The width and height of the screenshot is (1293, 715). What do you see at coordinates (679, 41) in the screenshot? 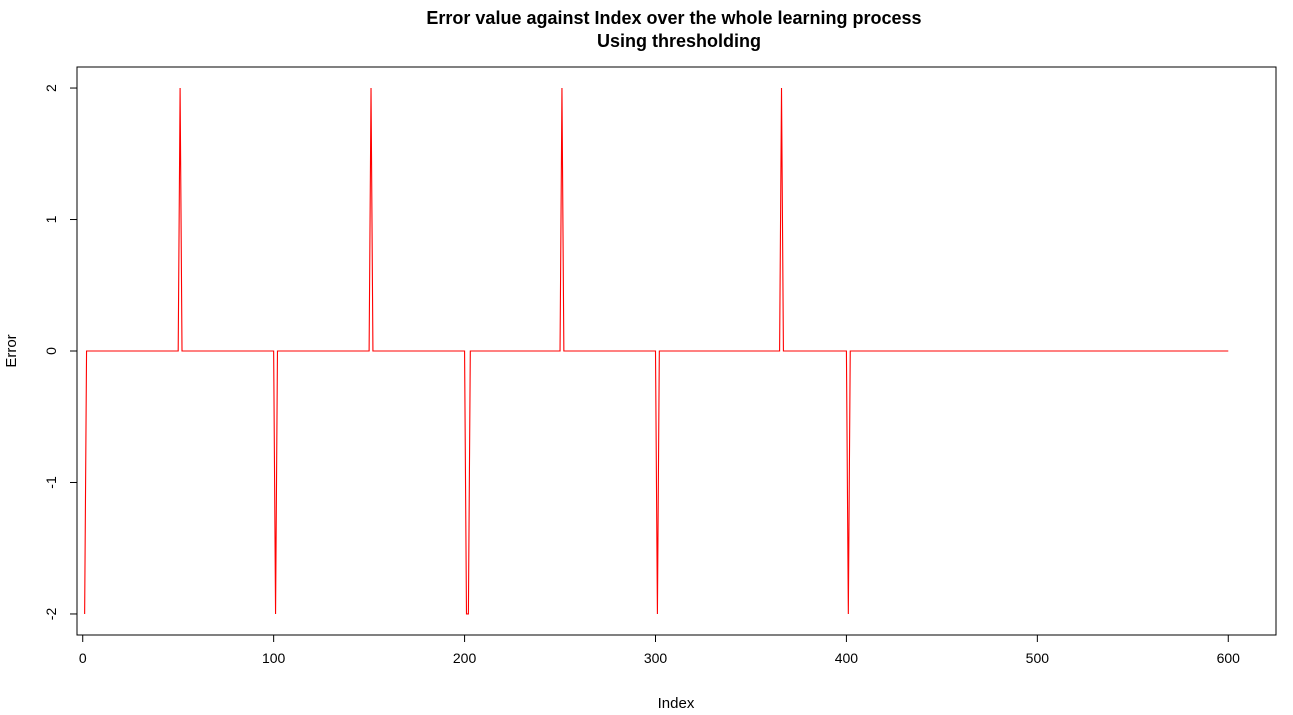
I see `chart-subtitle: Using thresholding` at bounding box center [679, 41].